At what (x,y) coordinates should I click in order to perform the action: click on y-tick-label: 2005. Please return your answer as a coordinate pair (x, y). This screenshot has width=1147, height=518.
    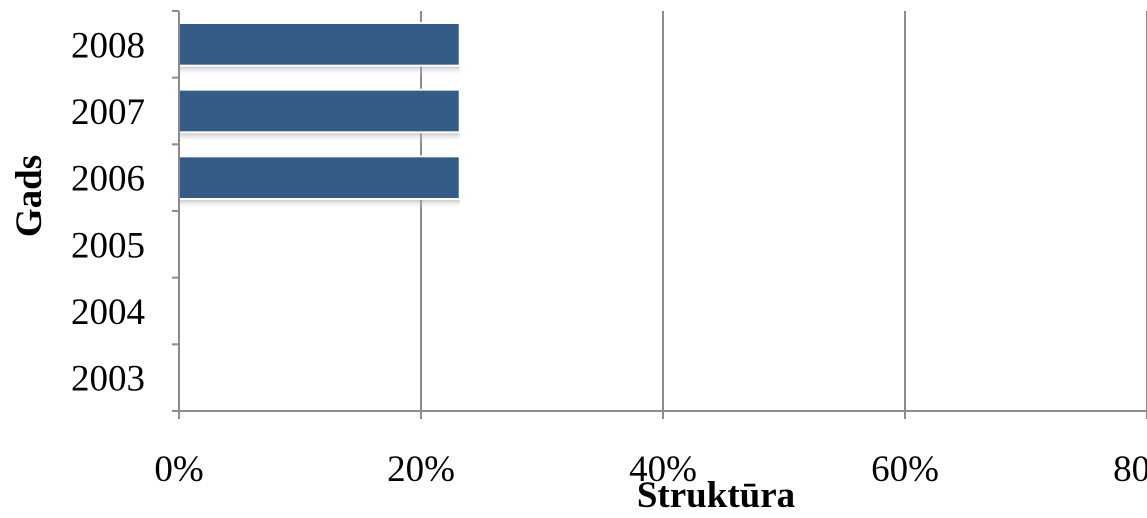
    Looking at the image, I should click on (108, 245).